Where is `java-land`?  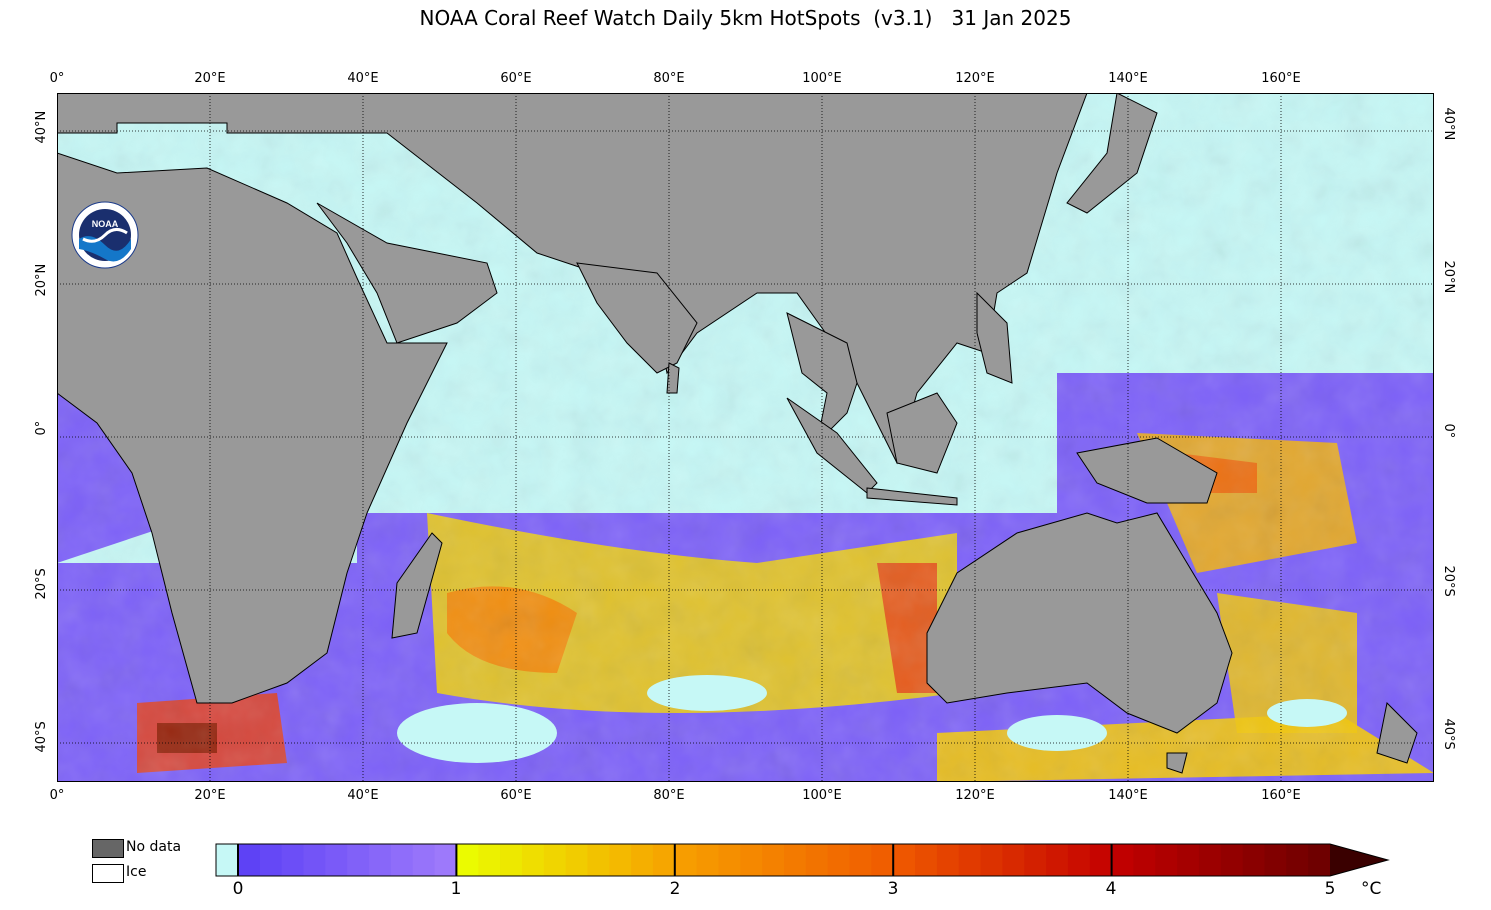
java-land is located at coordinates (912, 496).